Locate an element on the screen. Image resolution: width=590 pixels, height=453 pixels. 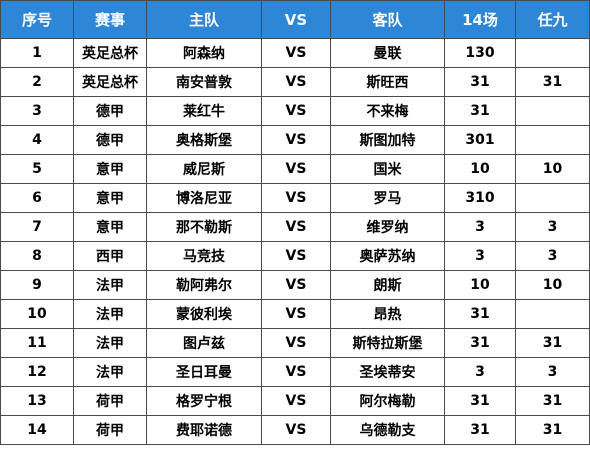
cell-competition: 西甲 is located at coordinates (110, 256).